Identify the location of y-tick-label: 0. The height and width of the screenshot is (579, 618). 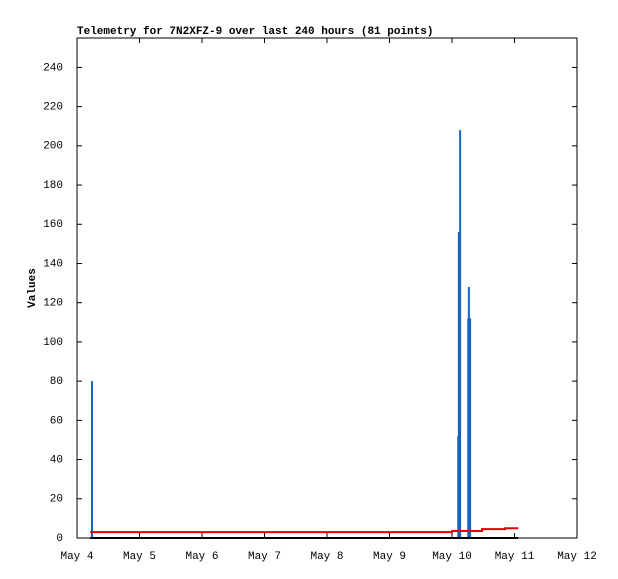
(59, 539).